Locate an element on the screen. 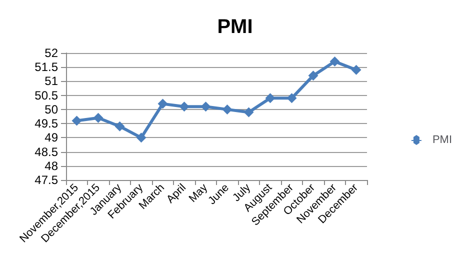  y-tick-label: 50 is located at coordinates (51, 109).